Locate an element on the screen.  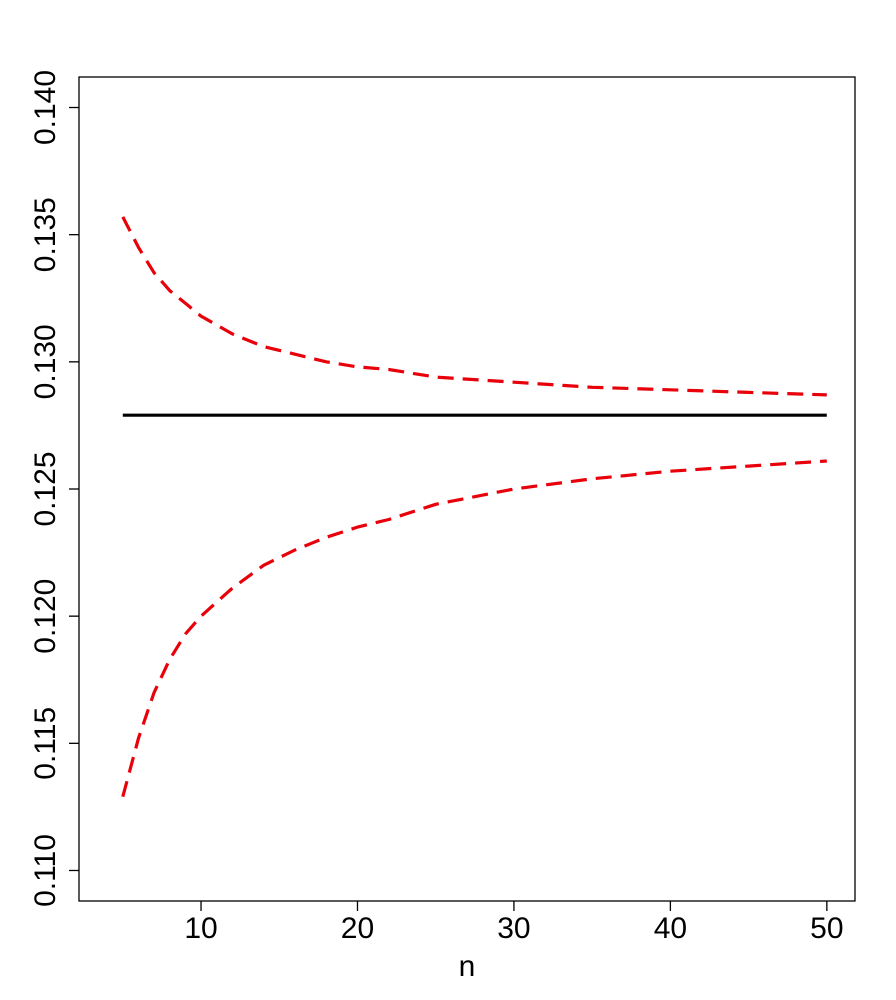
y-tick-label: 0.110 is located at coordinates (45, 870).